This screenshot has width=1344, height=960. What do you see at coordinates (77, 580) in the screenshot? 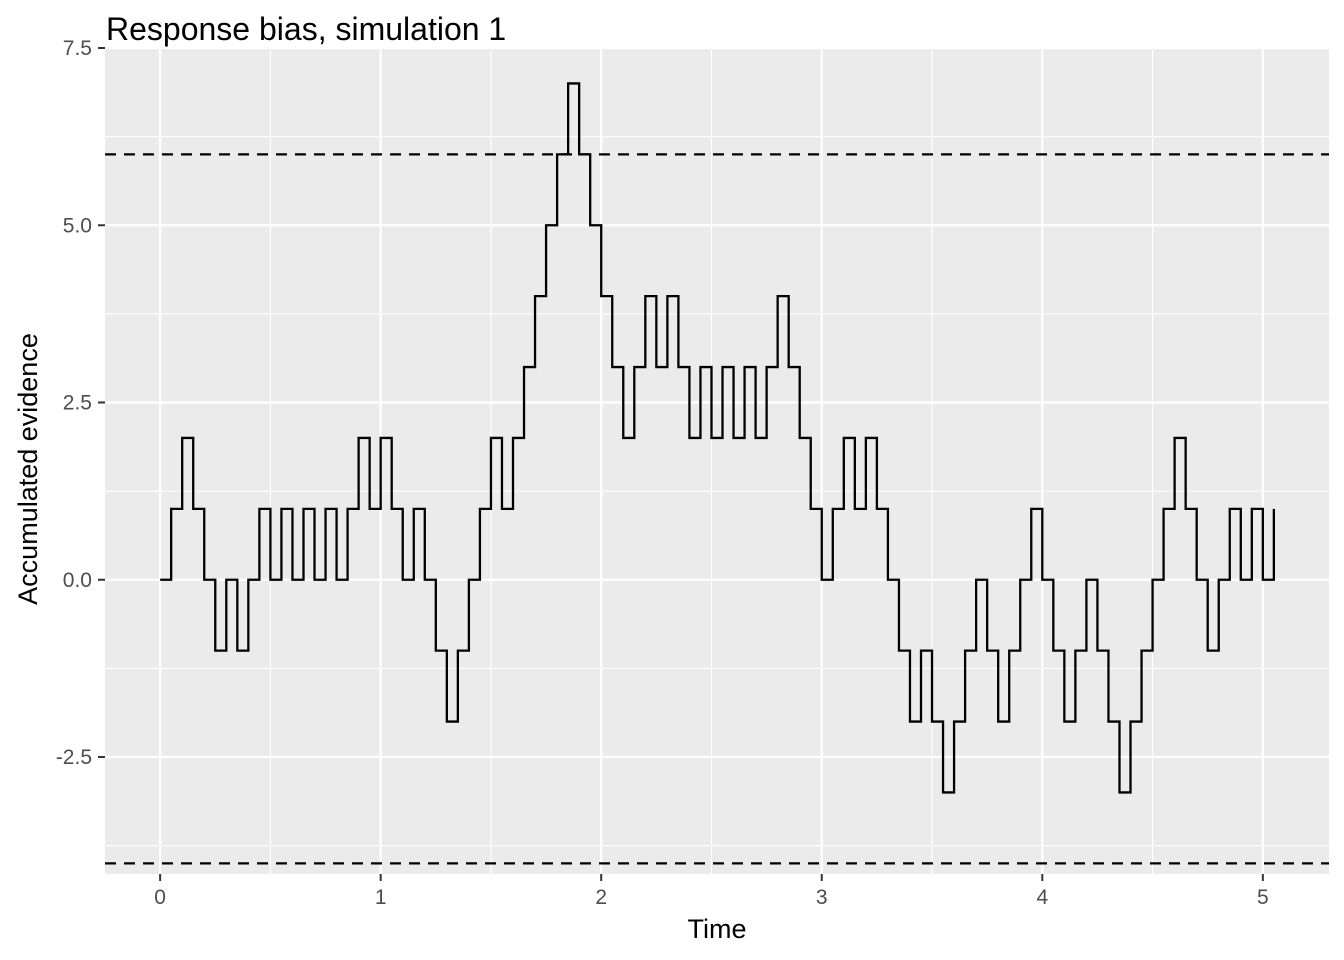
I see `y-tick-label: 0.0` at bounding box center [77, 580].